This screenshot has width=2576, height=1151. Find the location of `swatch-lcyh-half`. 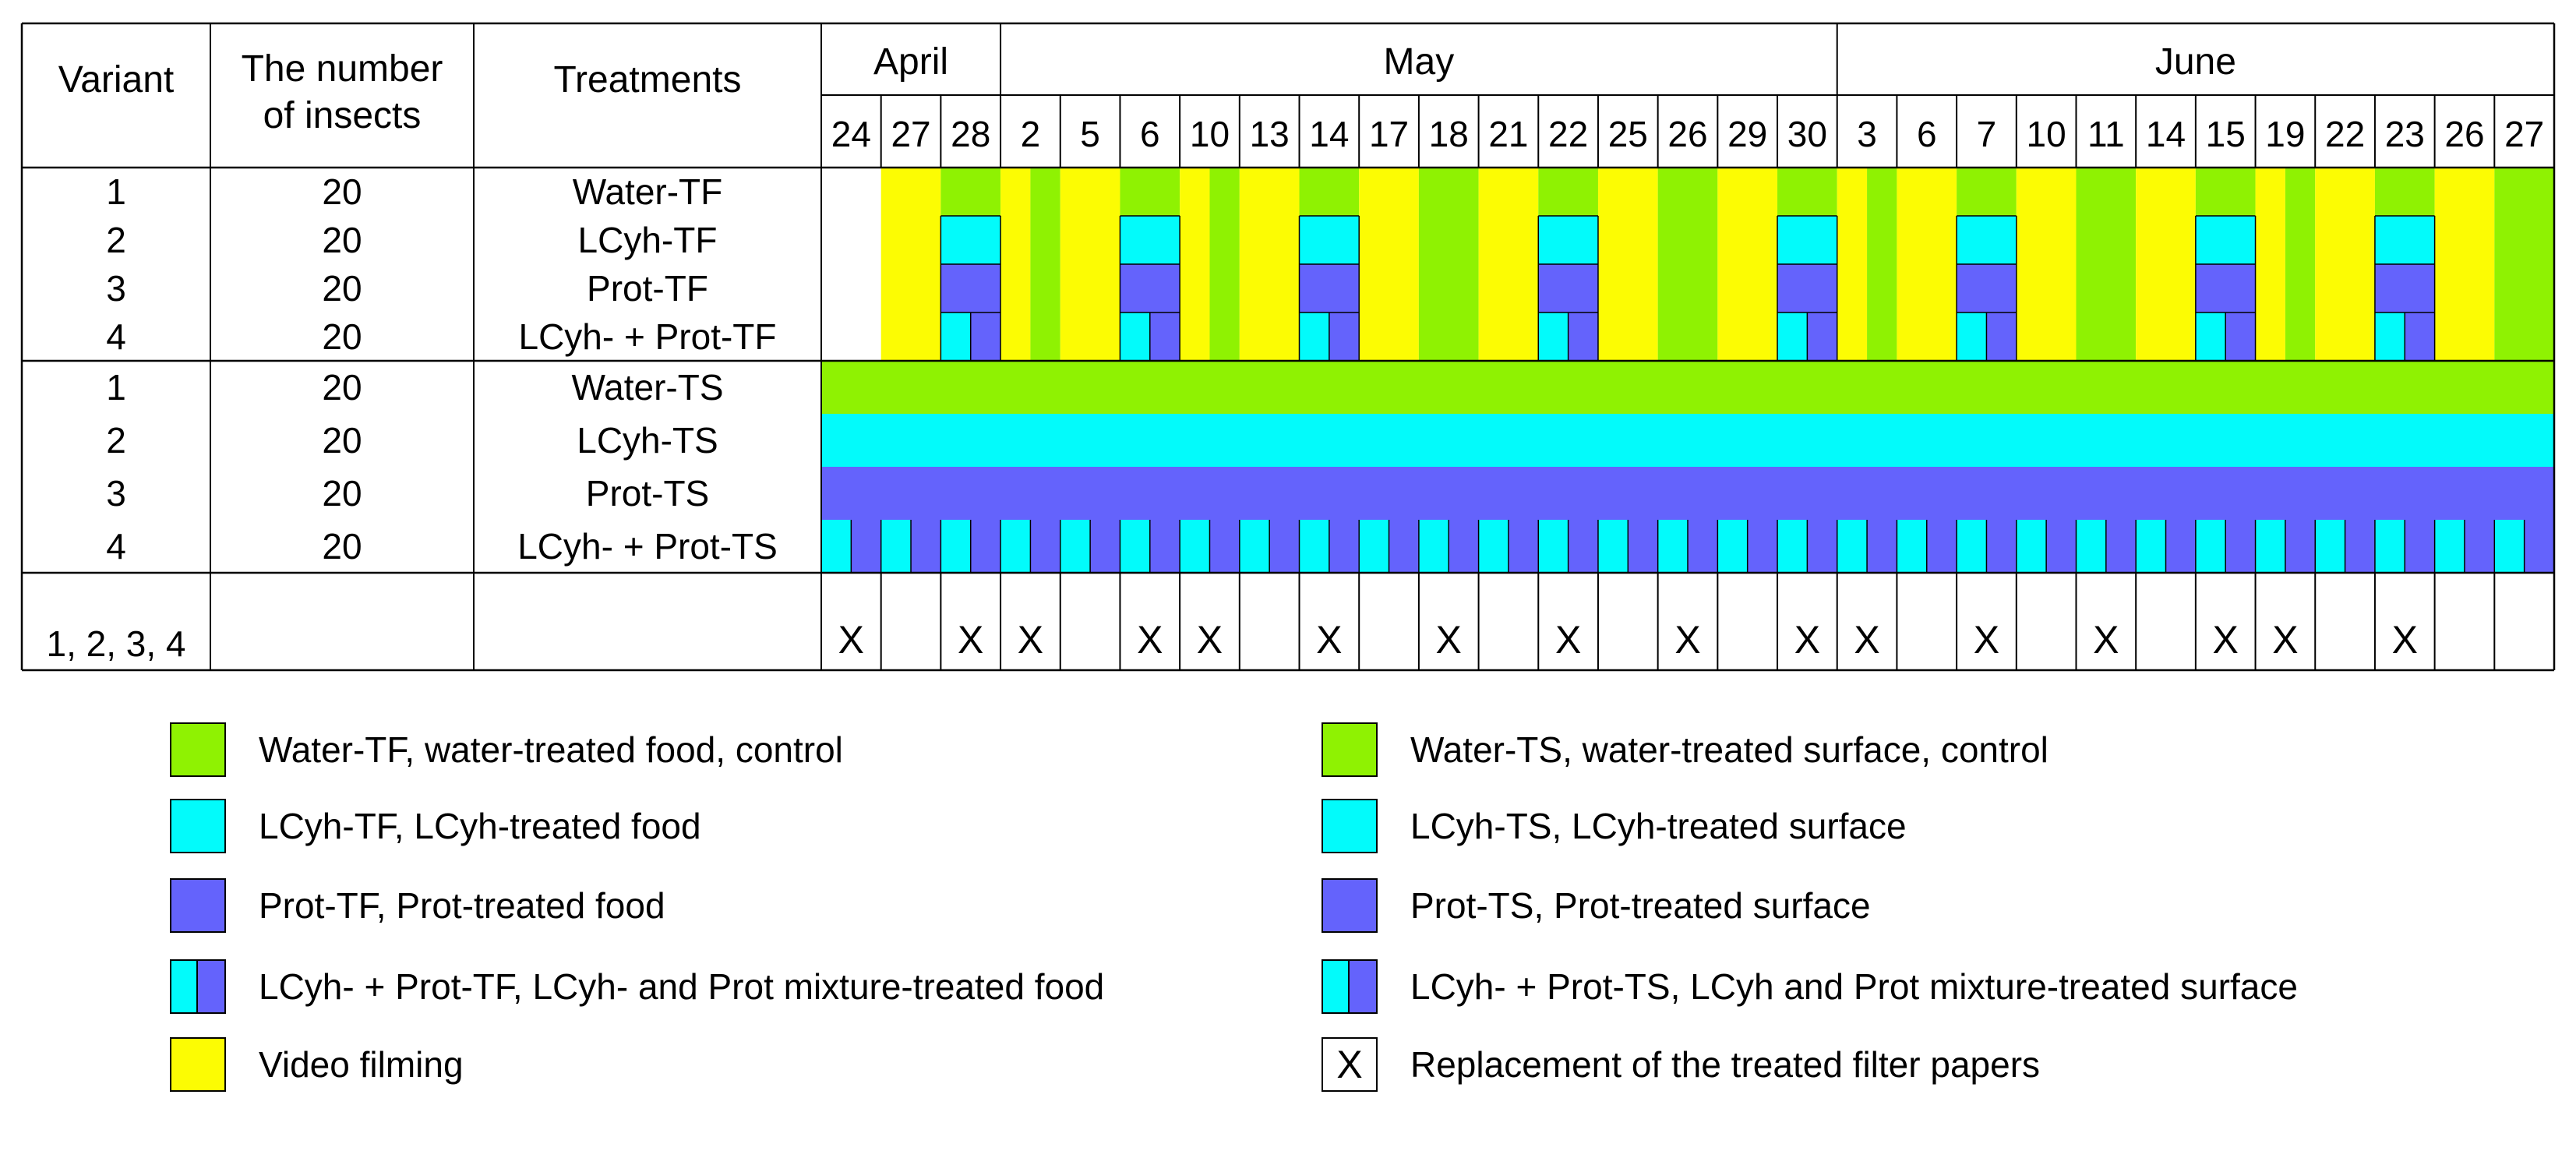

swatch-lcyh-half is located at coordinates (184, 987).